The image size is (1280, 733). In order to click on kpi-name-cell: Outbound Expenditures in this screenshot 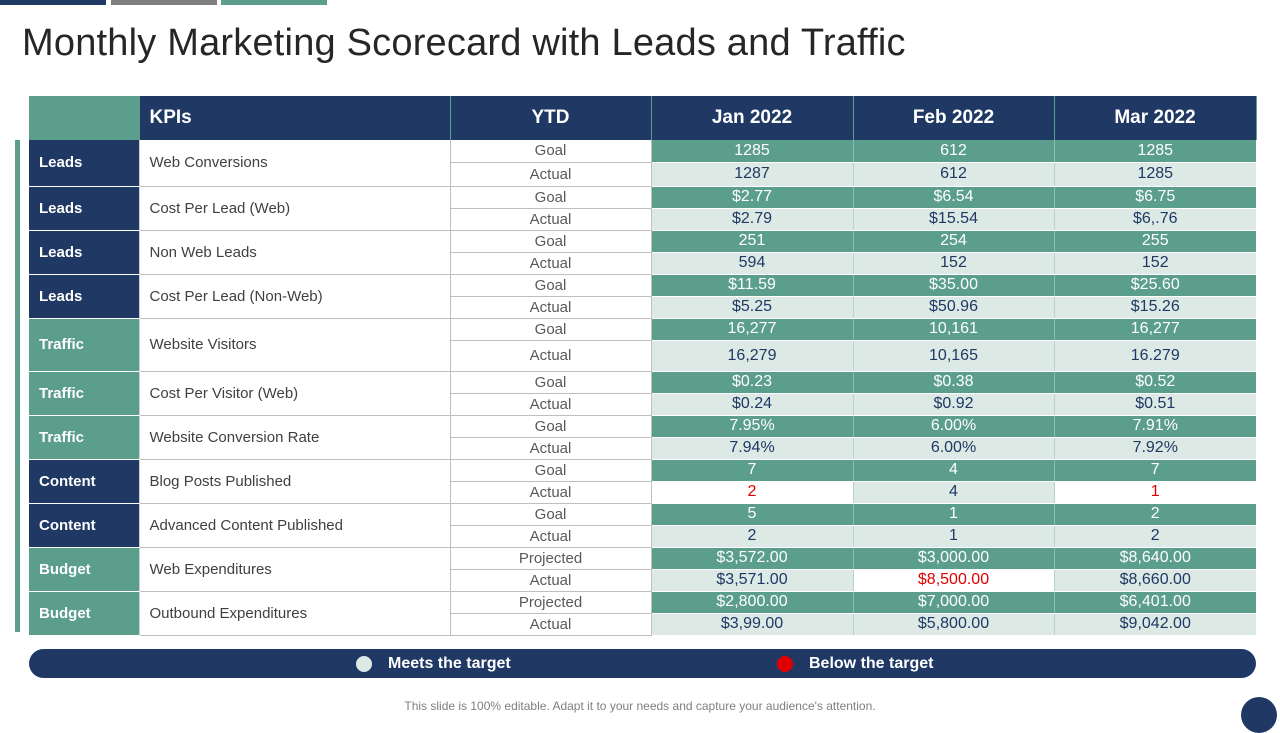, I will do `click(294, 613)`.